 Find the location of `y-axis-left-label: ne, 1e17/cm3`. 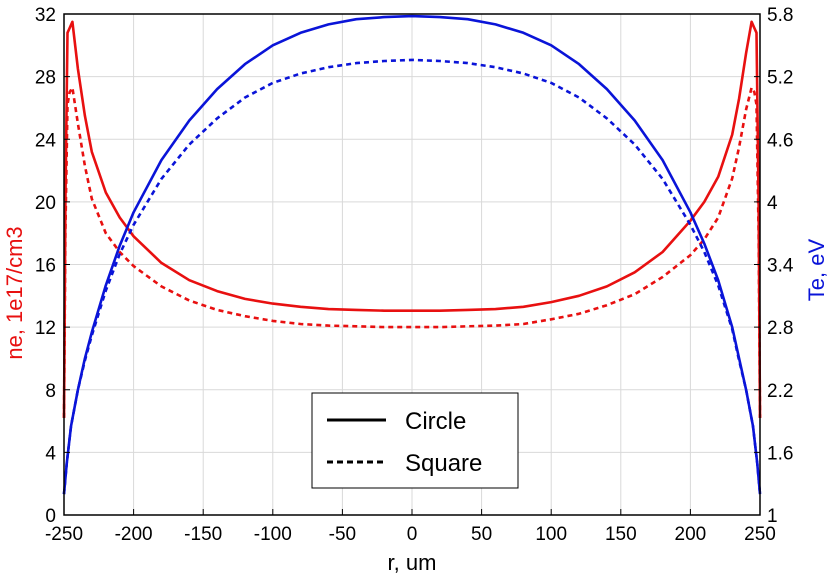

y-axis-left-label: ne, 1e17/cm3 is located at coordinates (14, 292).